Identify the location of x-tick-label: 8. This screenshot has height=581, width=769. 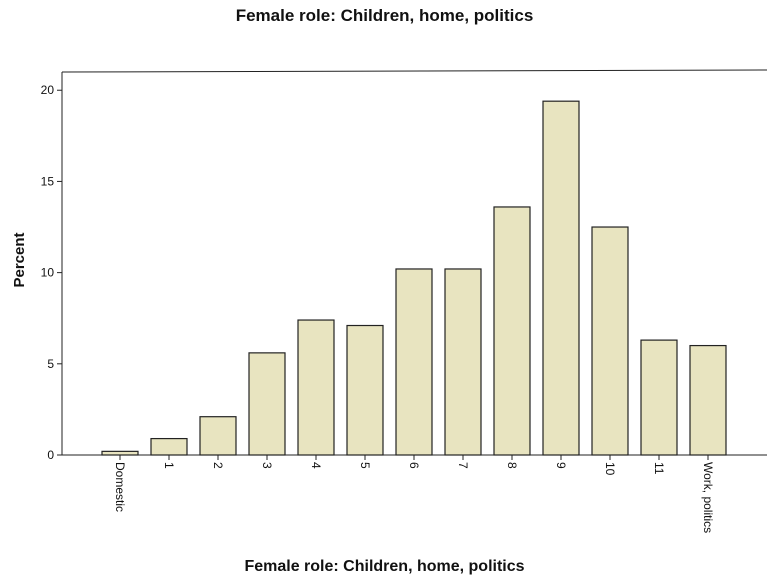
(512, 465).